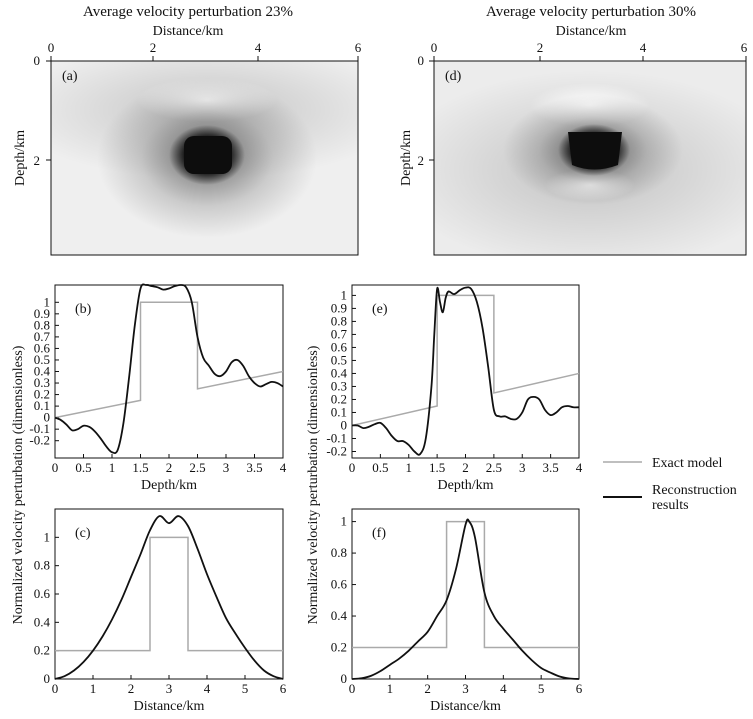 The width and height of the screenshot is (753, 719). What do you see at coordinates (42, 336) in the screenshot?
I see `chart-b-ytick-label: 0.7` at bounding box center [42, 336].